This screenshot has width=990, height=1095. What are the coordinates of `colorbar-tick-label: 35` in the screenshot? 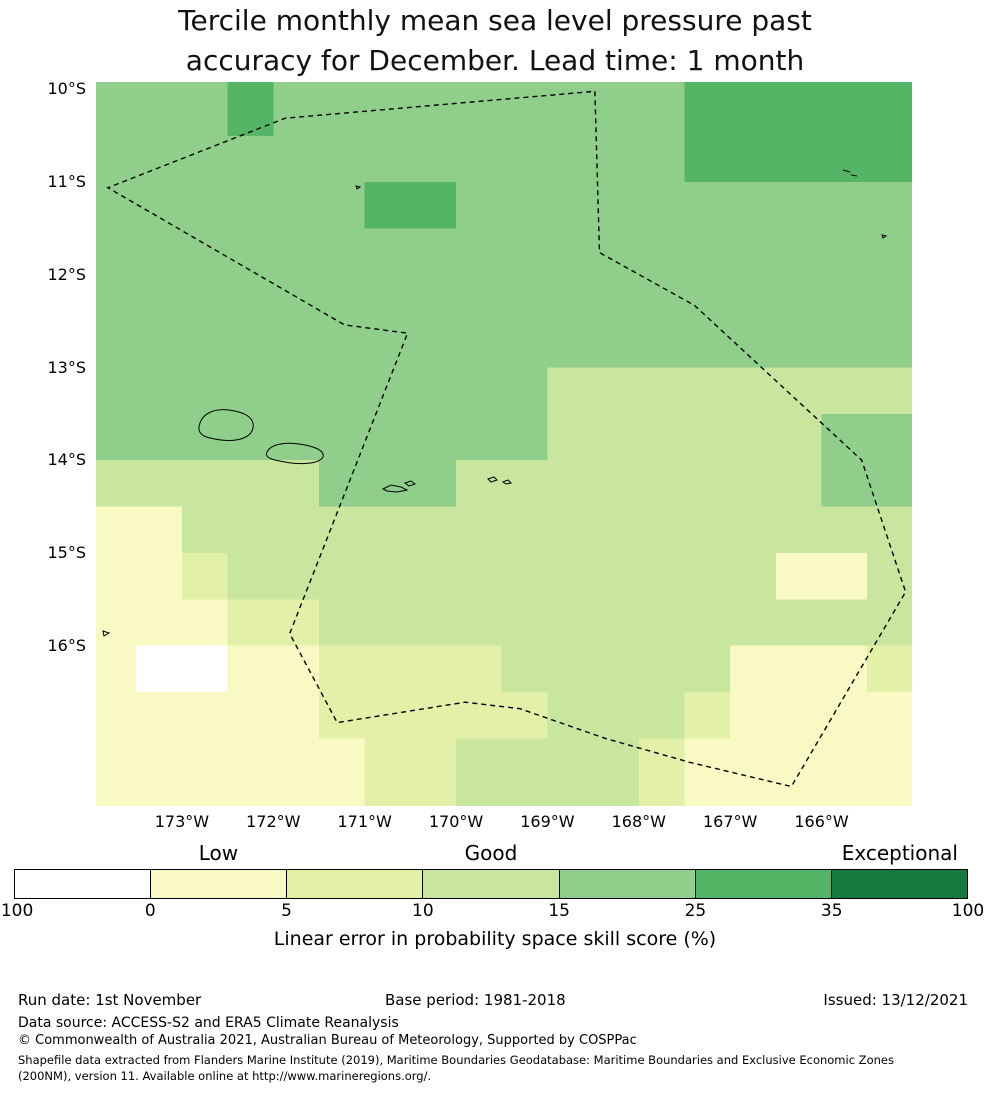 It's located at (831, 911).